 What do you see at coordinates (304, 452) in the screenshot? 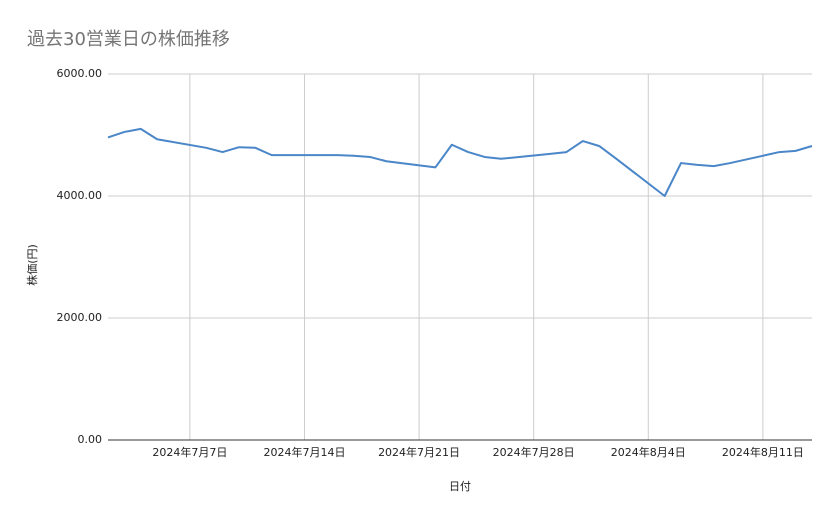
I see `x-tick-label: 2024年7月14日` at bounding box center [304, 452].